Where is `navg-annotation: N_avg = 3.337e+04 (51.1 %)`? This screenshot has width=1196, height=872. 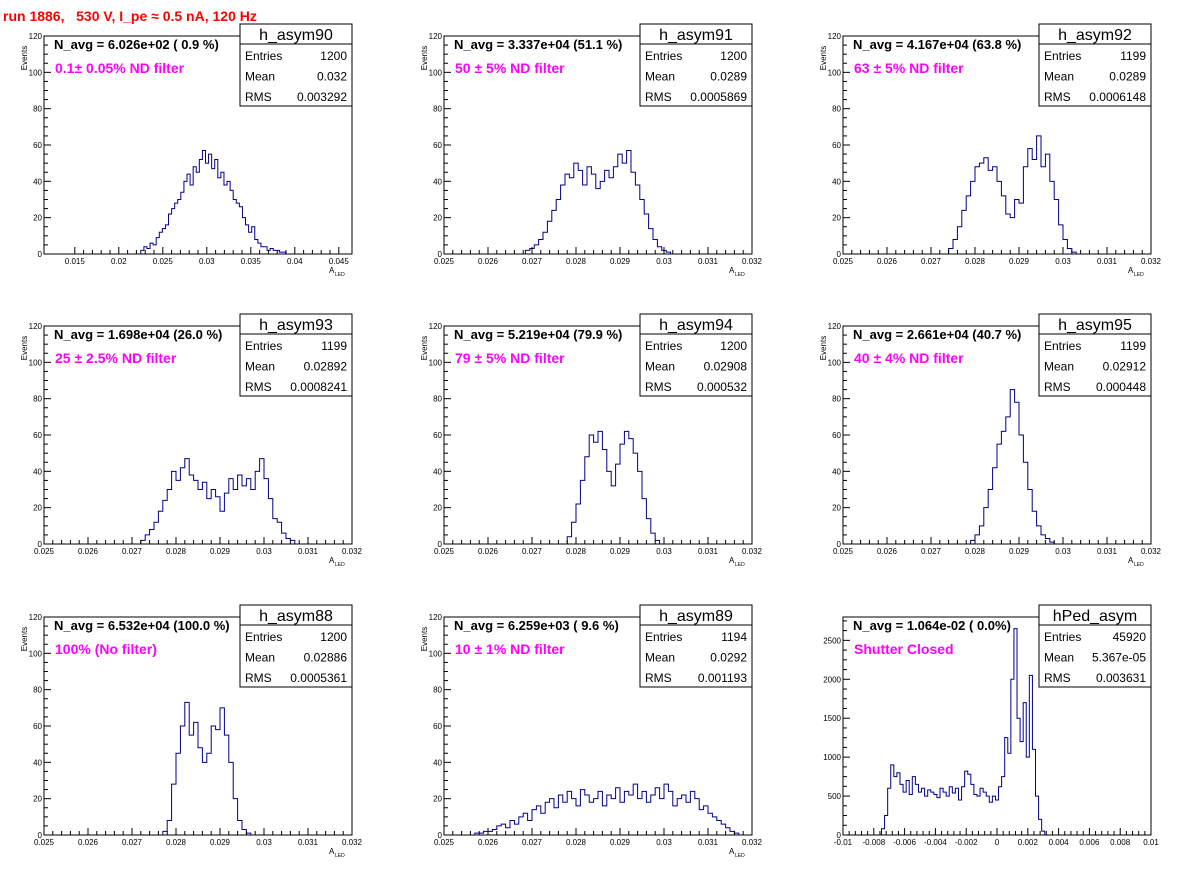
navg-annotation: N_avg = 3.337e+04 (51.1 %) is located at coordinates (538, 44).